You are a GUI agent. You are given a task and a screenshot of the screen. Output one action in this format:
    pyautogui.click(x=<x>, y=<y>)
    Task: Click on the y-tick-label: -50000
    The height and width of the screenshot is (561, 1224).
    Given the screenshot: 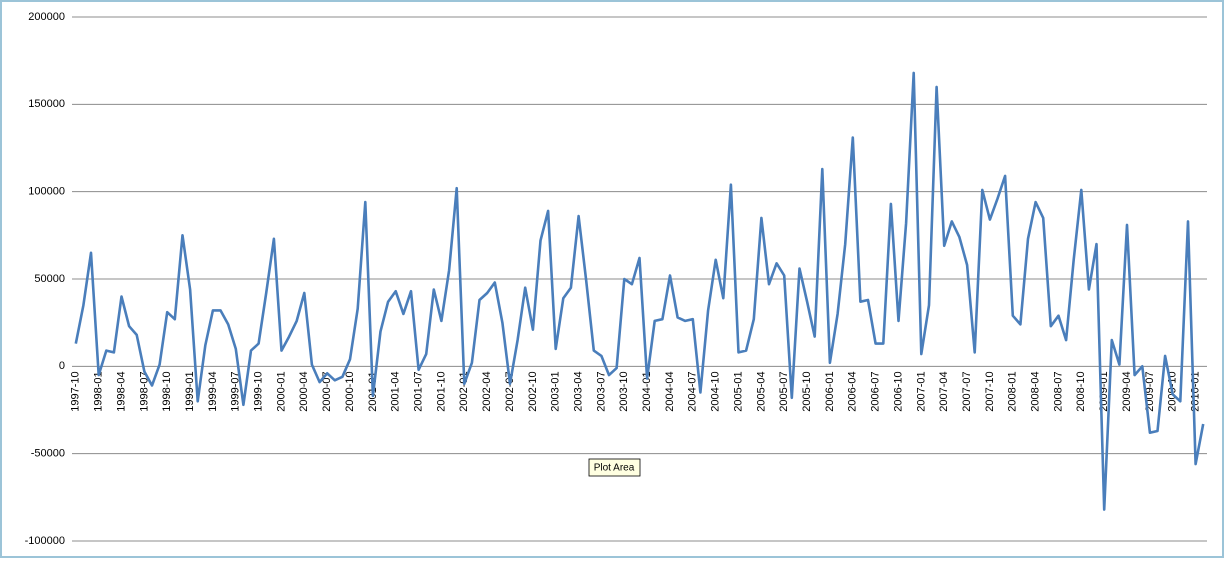 What is the action you would take?
    pyautogui.click(x=48, y=454)
    